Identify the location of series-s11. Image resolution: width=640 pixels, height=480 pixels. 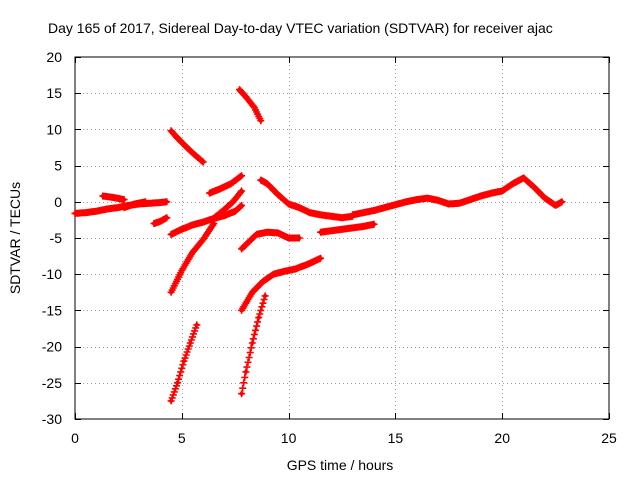
(250, 105).